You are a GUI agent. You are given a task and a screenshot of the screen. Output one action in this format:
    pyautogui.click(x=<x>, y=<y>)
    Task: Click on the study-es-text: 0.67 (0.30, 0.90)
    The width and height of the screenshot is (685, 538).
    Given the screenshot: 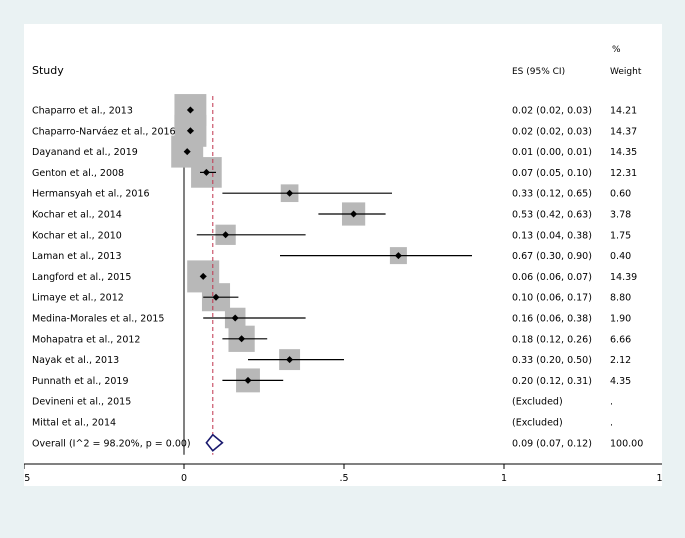 What is the action you would take?
    pyautogui.click(x=552, y=256)
    